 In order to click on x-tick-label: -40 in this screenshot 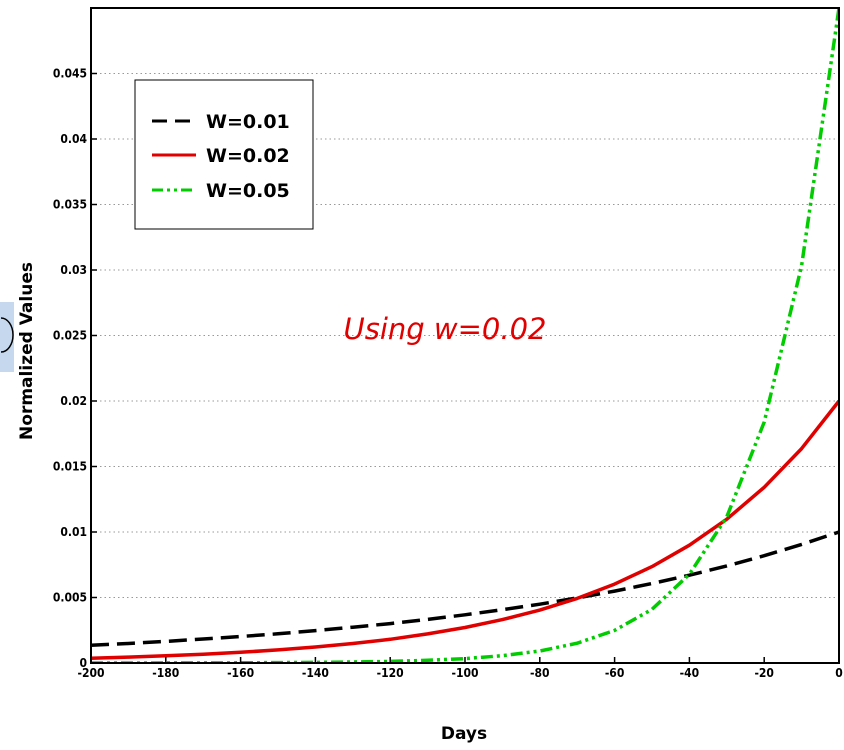, I will do `click(690, 673)`.